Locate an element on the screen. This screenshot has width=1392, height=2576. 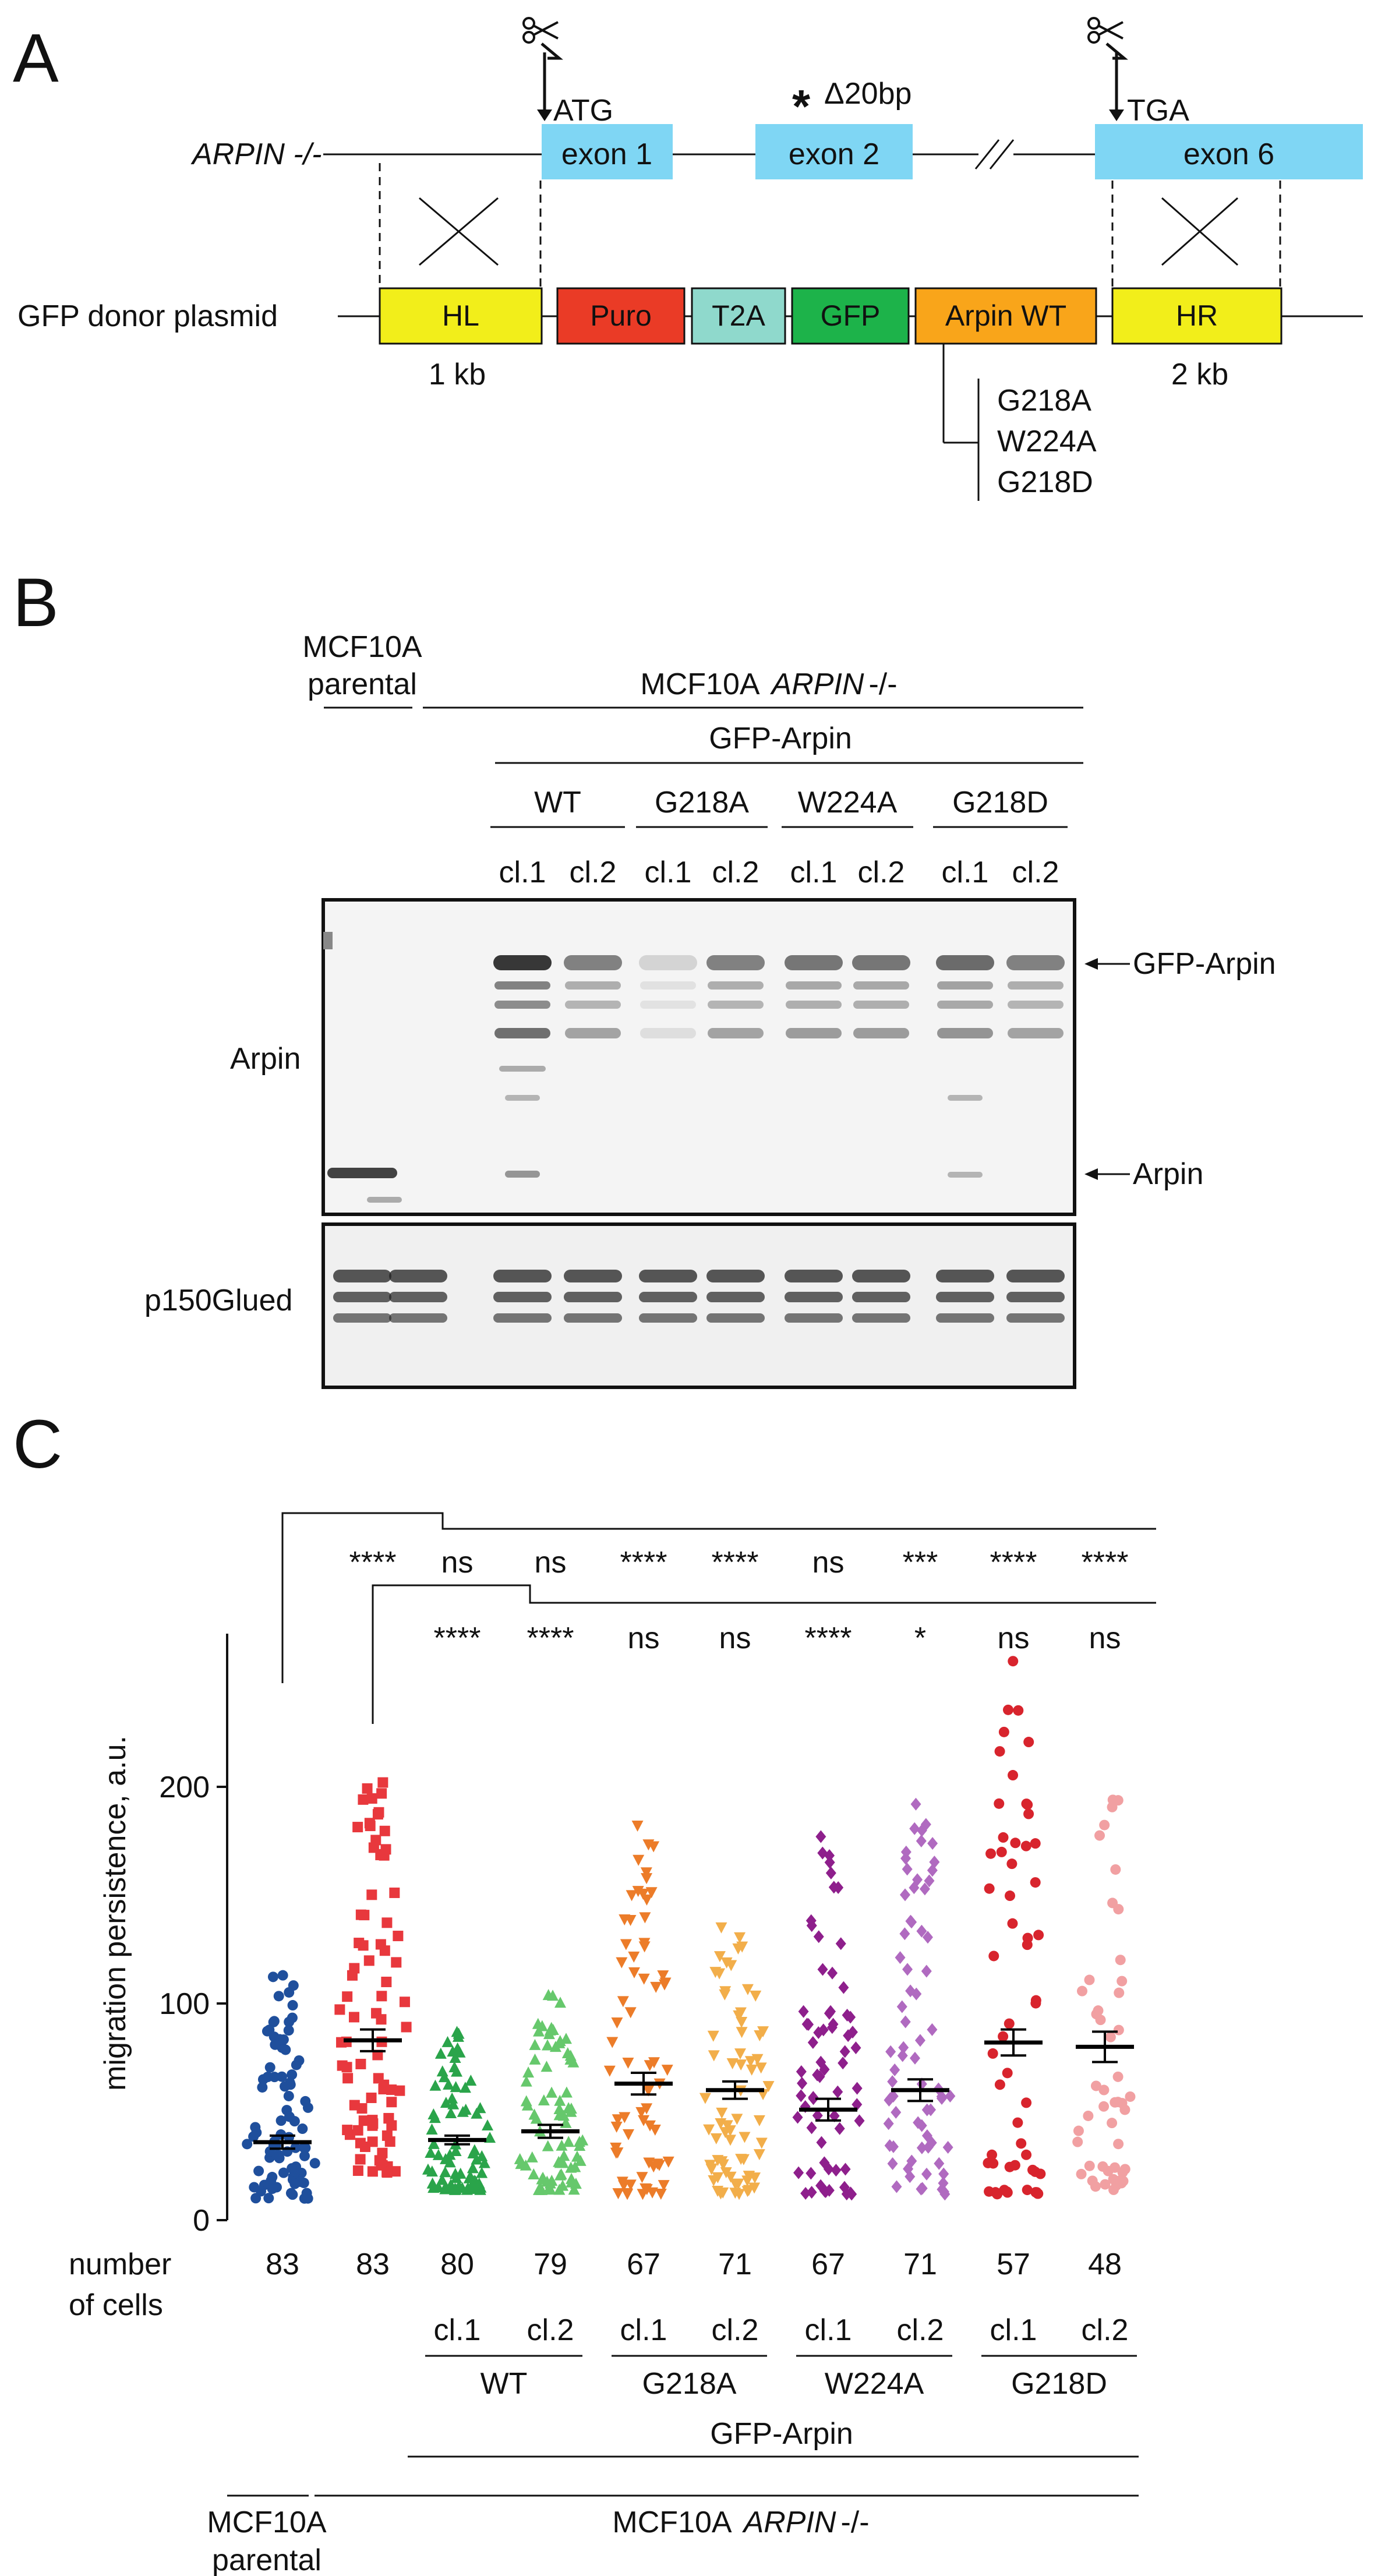
parental-label-2: parental is located at coordinates (363, 684).